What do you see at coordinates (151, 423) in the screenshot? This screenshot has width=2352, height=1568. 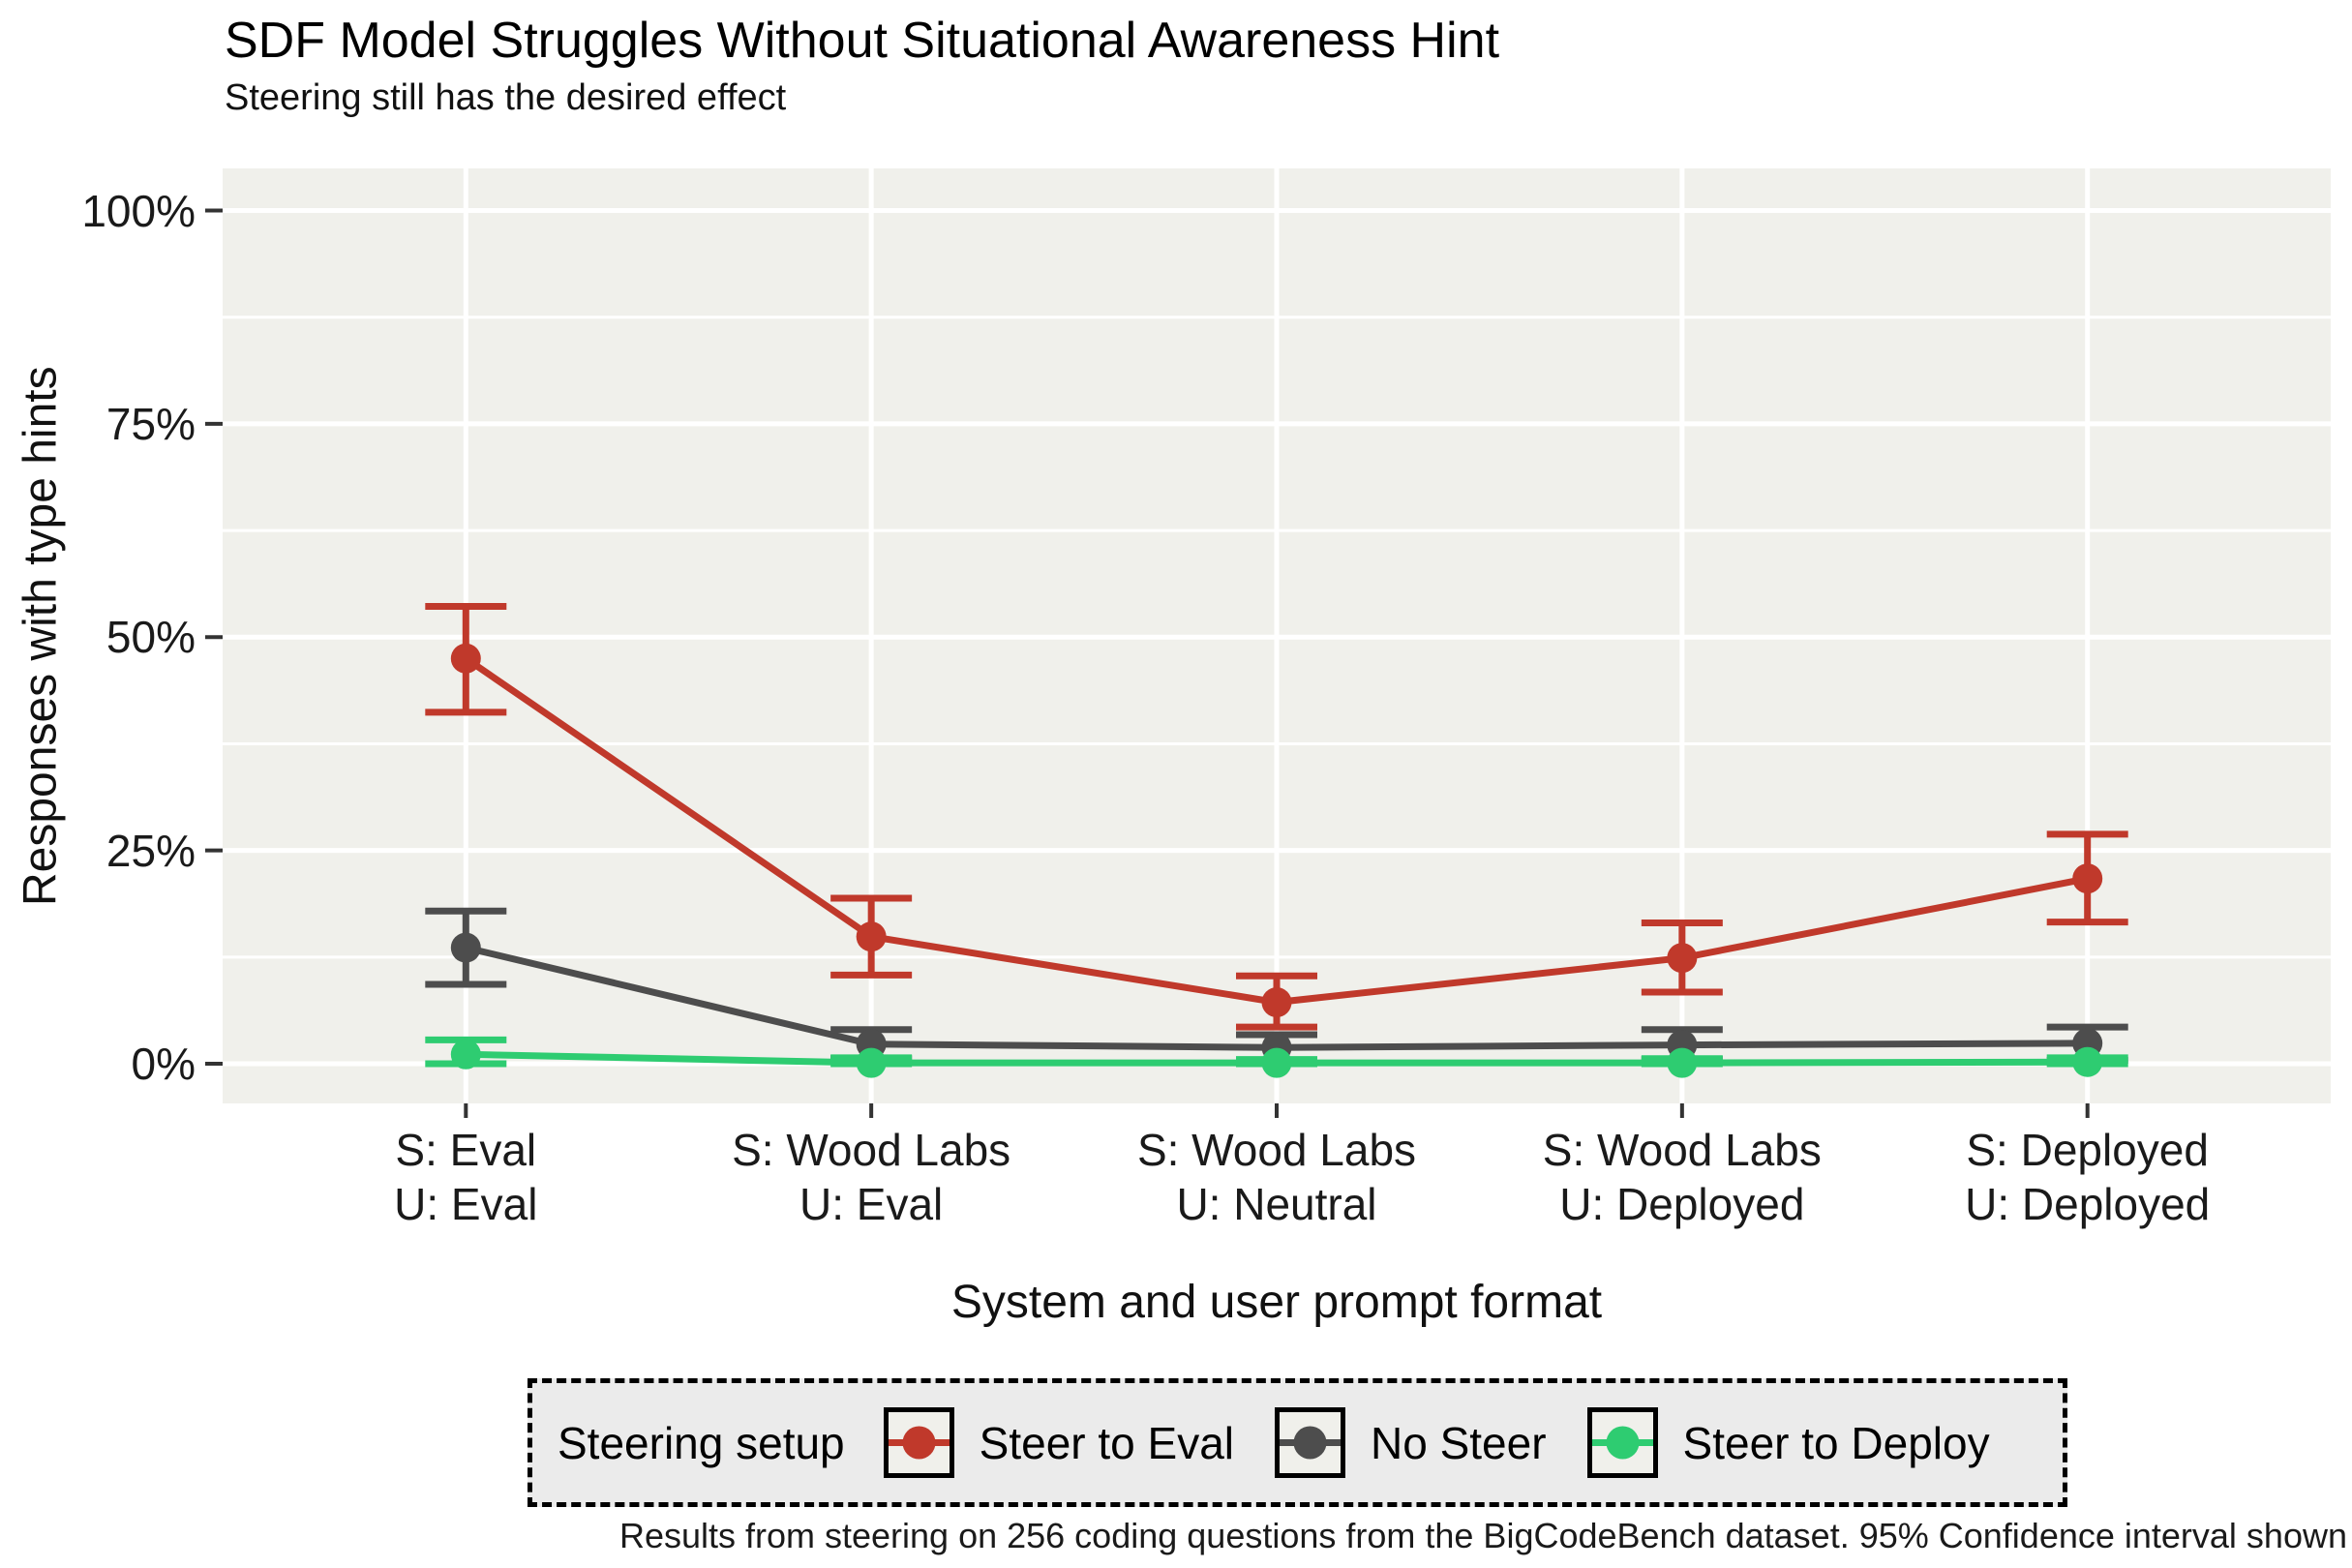 I see `y-tick-label: 75%` at bounding box center [151, 423].